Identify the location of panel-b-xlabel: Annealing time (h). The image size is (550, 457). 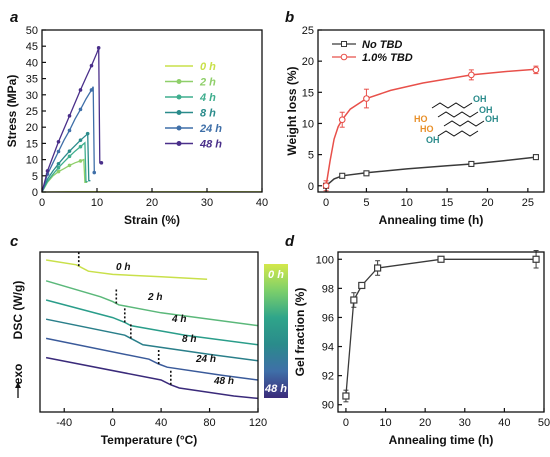
(431, 220).